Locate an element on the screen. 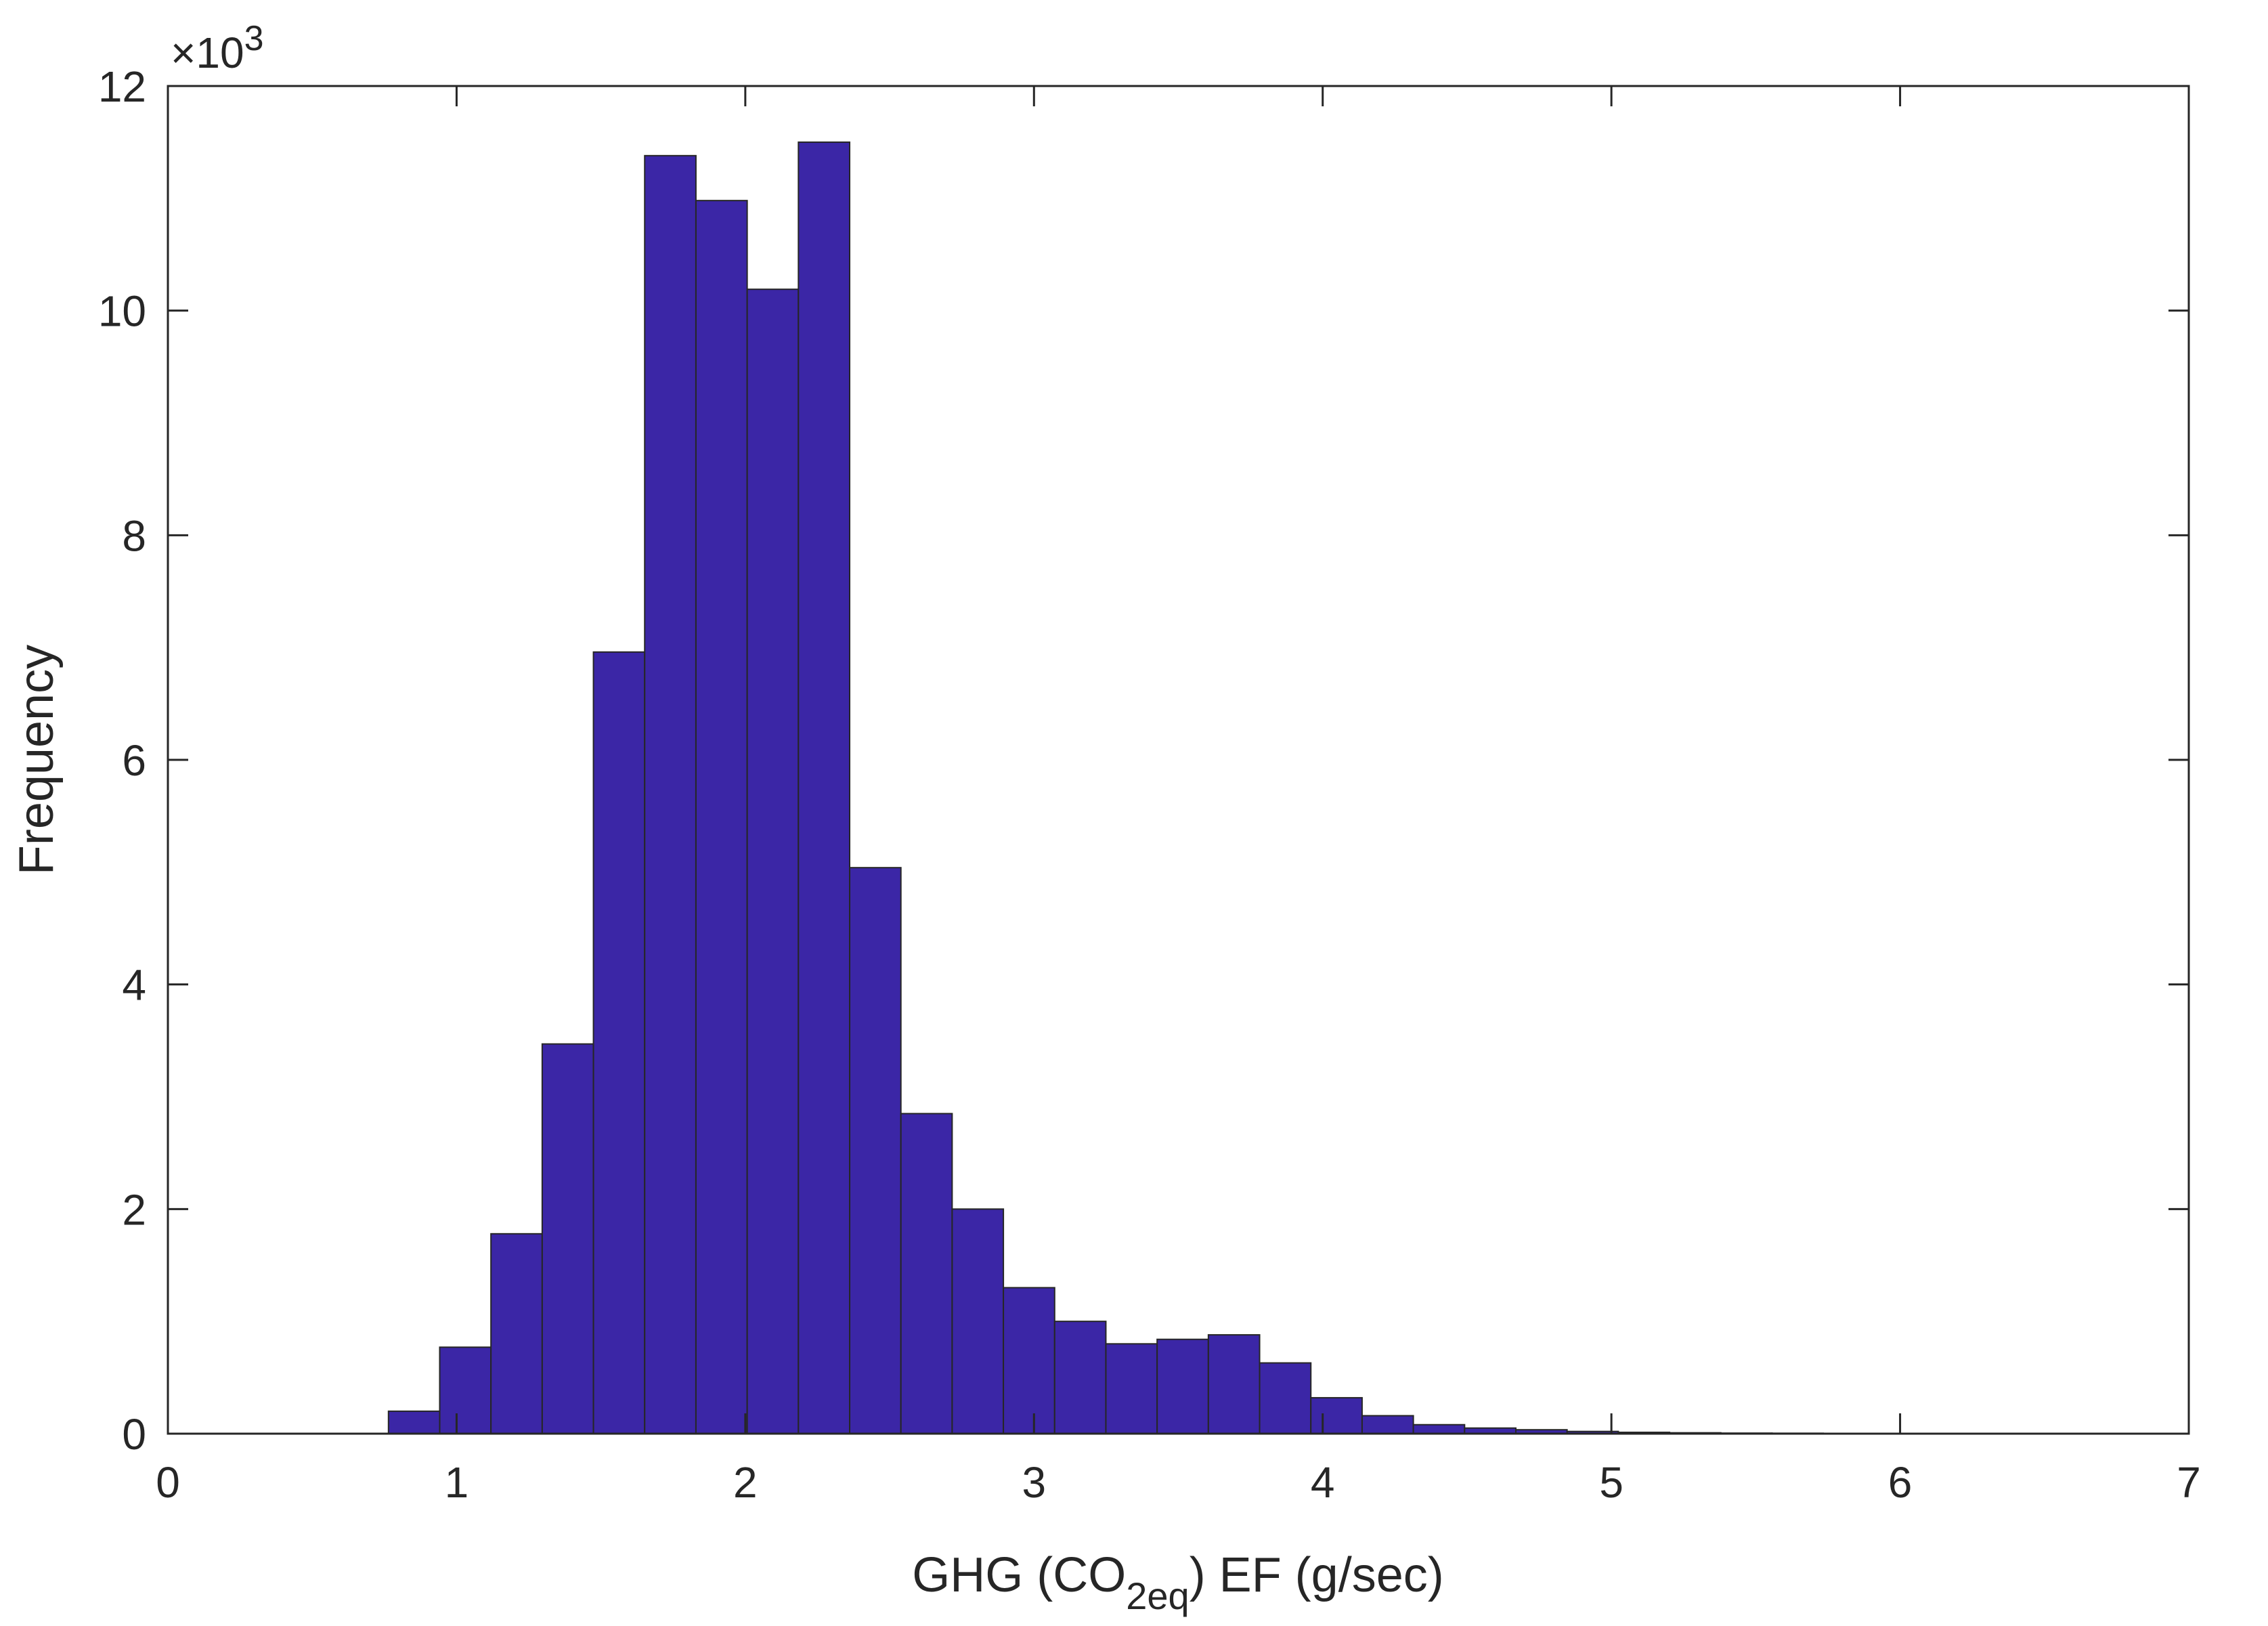  x-tick-label: 0 is located at coordinates (168, 1483).